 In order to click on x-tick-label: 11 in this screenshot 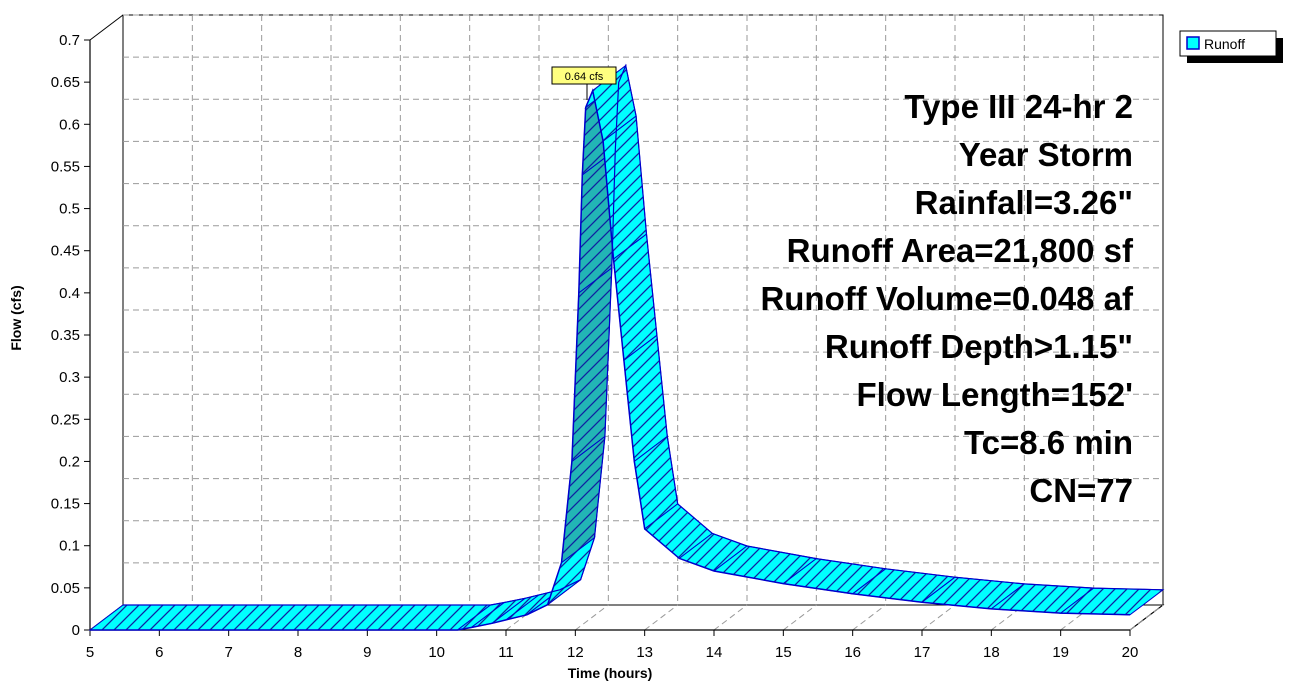, I will do `click(506, 652)`.